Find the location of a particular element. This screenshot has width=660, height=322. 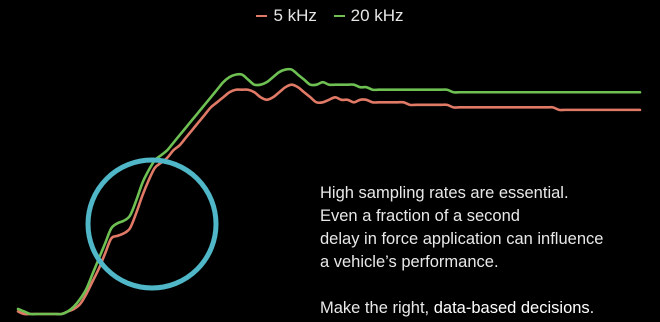

legend-item-series-2: 20 kHz is located at coordinates (368, 16).